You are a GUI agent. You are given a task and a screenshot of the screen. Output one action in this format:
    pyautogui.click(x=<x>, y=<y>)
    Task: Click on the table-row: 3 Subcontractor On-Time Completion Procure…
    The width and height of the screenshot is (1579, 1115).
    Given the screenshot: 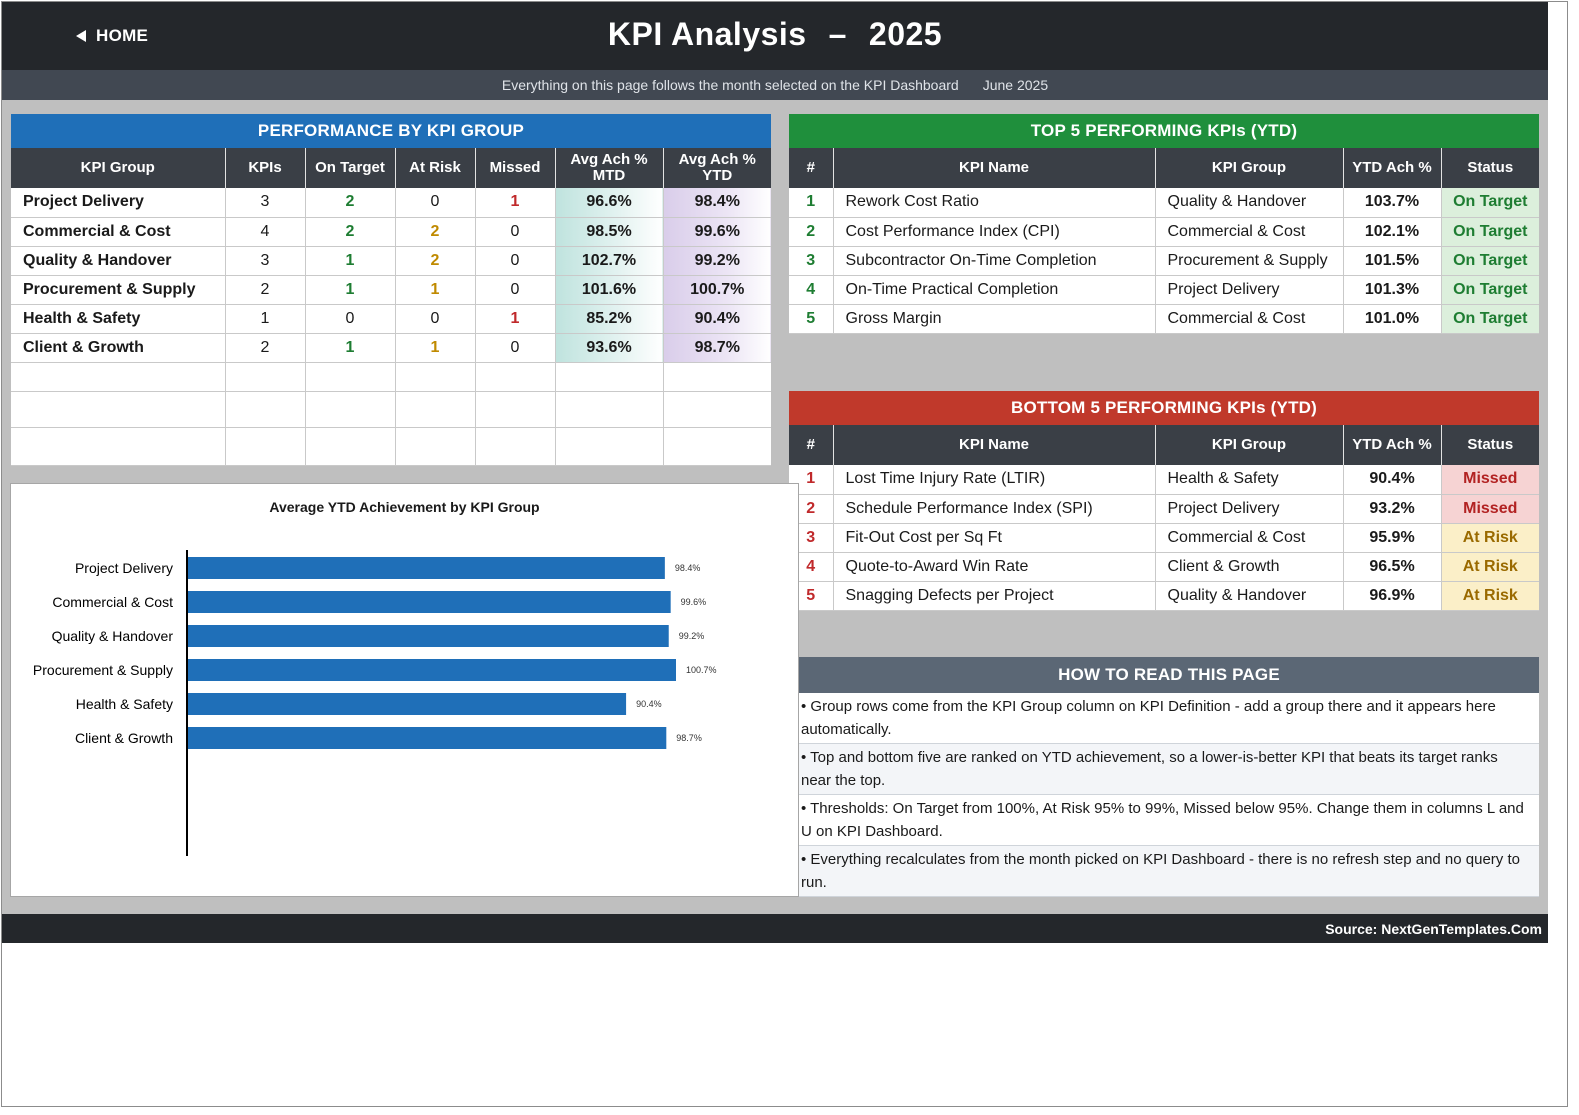 What is the action you would take?
    pyautogui.click(x=1164, y=261)
    